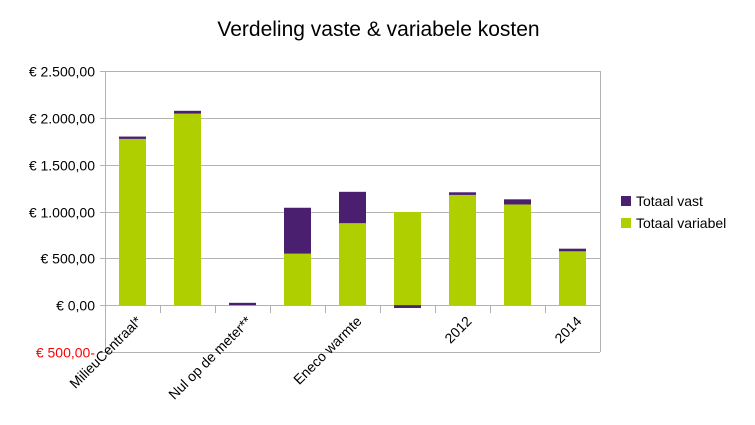 The height and width of the screenshot is (425, 755). Describe the element at coordinates (669, 201) in the screenshot. I see `legend-label-vast: Totaal vast` at that location.